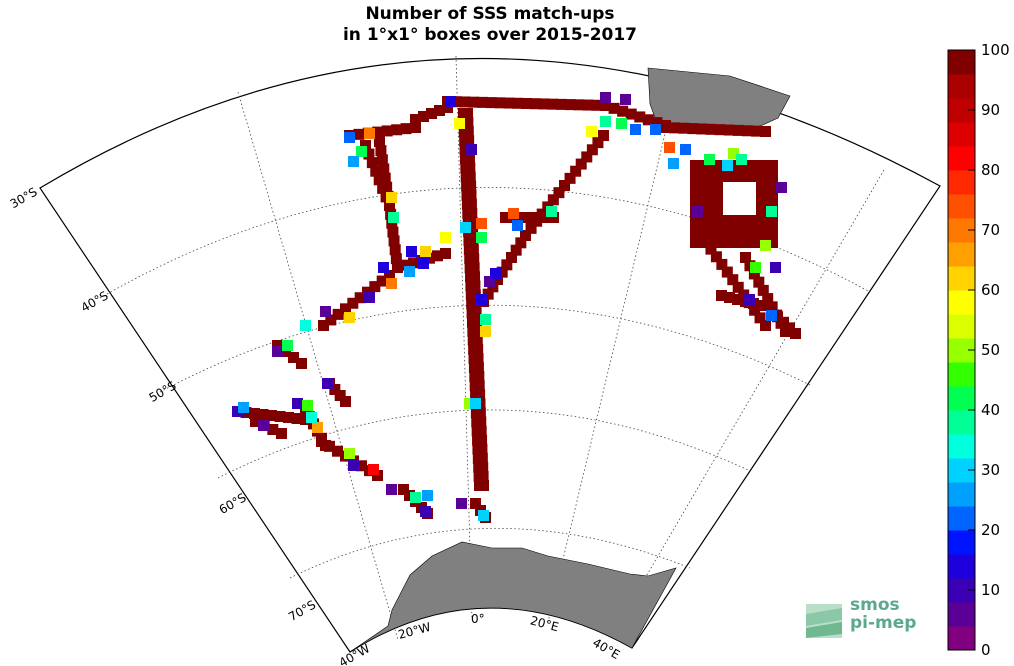 The image size is (1014, 666). I want to click on title-line-1: Number of SSS match-ups, so click(490, 14).